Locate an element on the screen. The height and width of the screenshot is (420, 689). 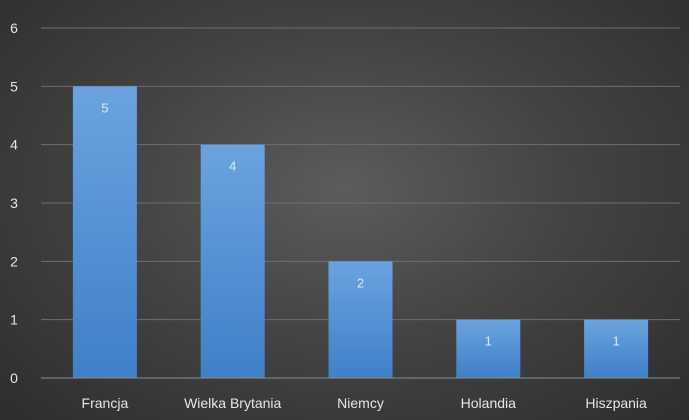
bar-data-label: 2 is located at coordinates (360, 282).